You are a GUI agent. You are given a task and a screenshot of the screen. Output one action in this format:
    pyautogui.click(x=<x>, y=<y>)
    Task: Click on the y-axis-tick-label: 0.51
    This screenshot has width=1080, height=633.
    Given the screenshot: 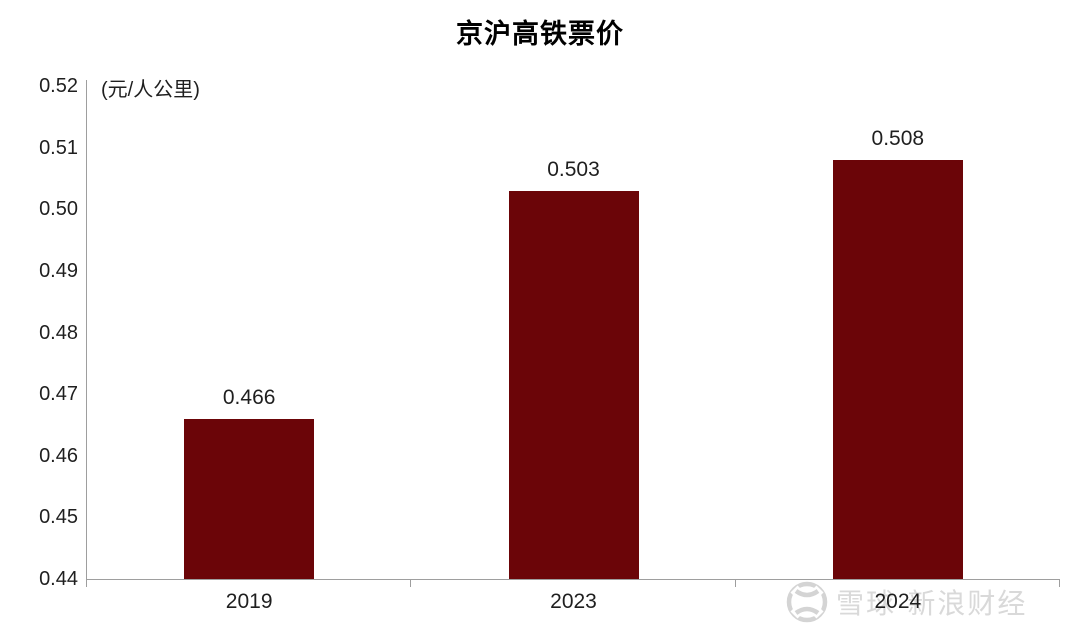 What is the action you would take?
    pyautogui.click(x=58, y=147)
    